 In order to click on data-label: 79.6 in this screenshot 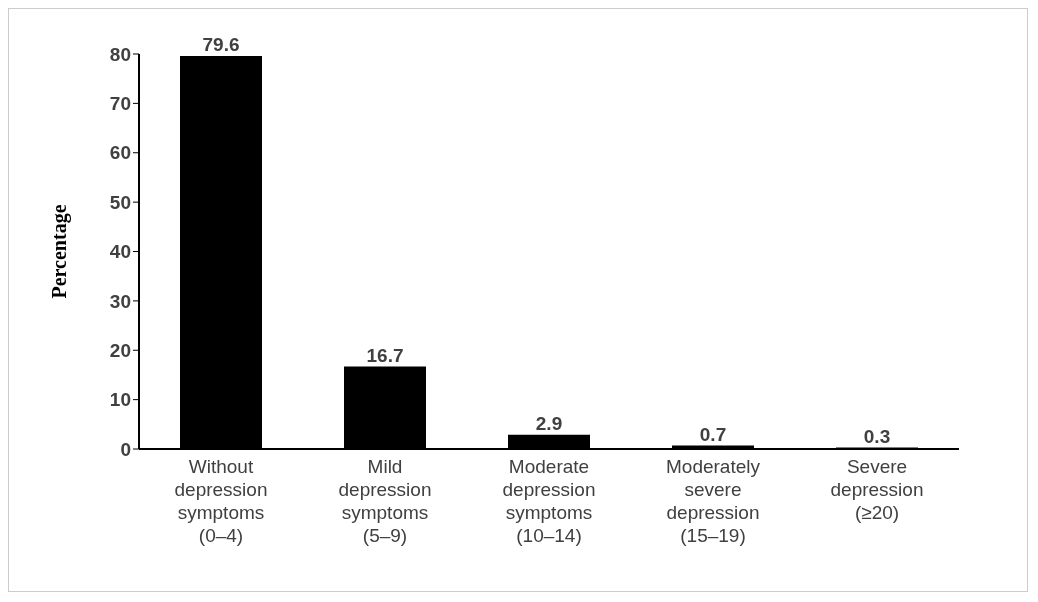, I will do `click(221, 44)`.